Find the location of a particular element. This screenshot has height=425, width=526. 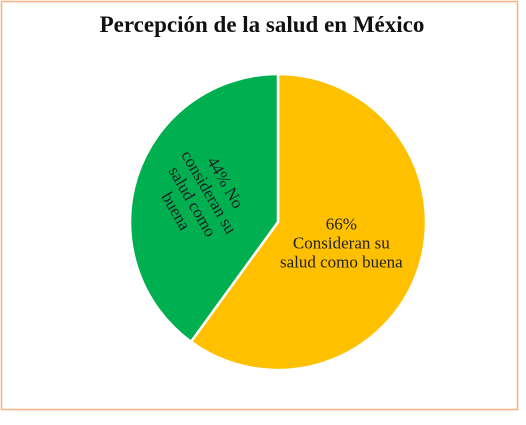

chart-title: Percepción de la salud en México is located at coordinates (262, 24).